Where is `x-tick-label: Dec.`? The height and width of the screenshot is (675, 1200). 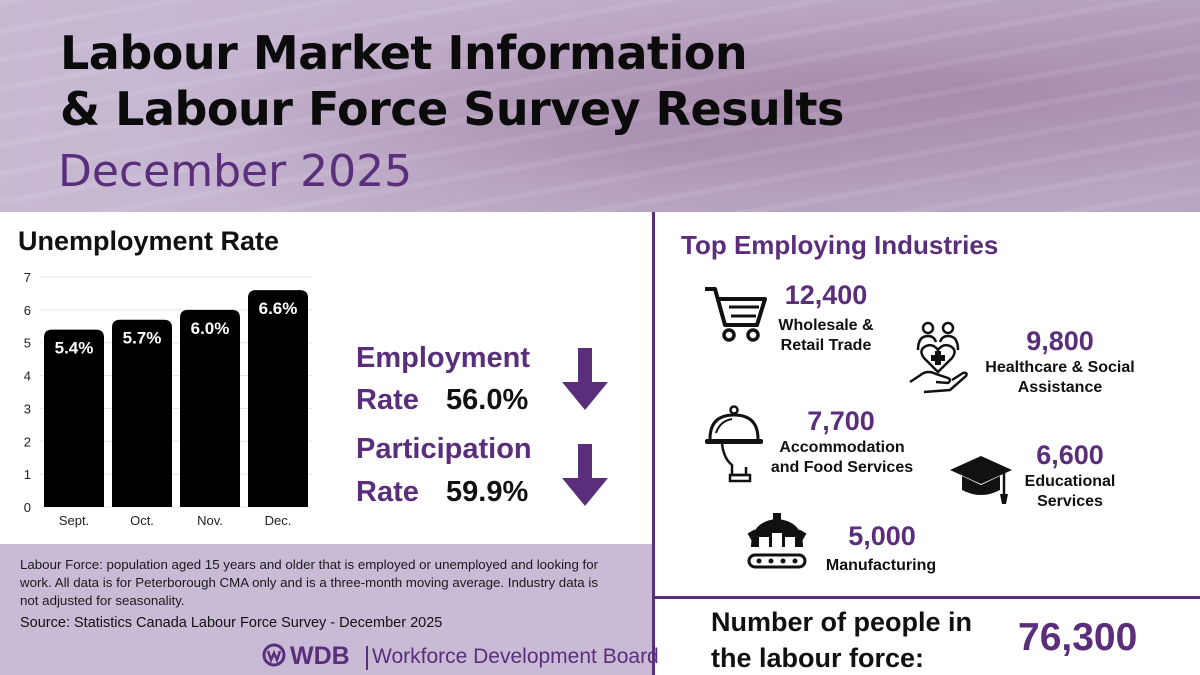 x-tick-label: Dec. is located at coordinates (278, 520).